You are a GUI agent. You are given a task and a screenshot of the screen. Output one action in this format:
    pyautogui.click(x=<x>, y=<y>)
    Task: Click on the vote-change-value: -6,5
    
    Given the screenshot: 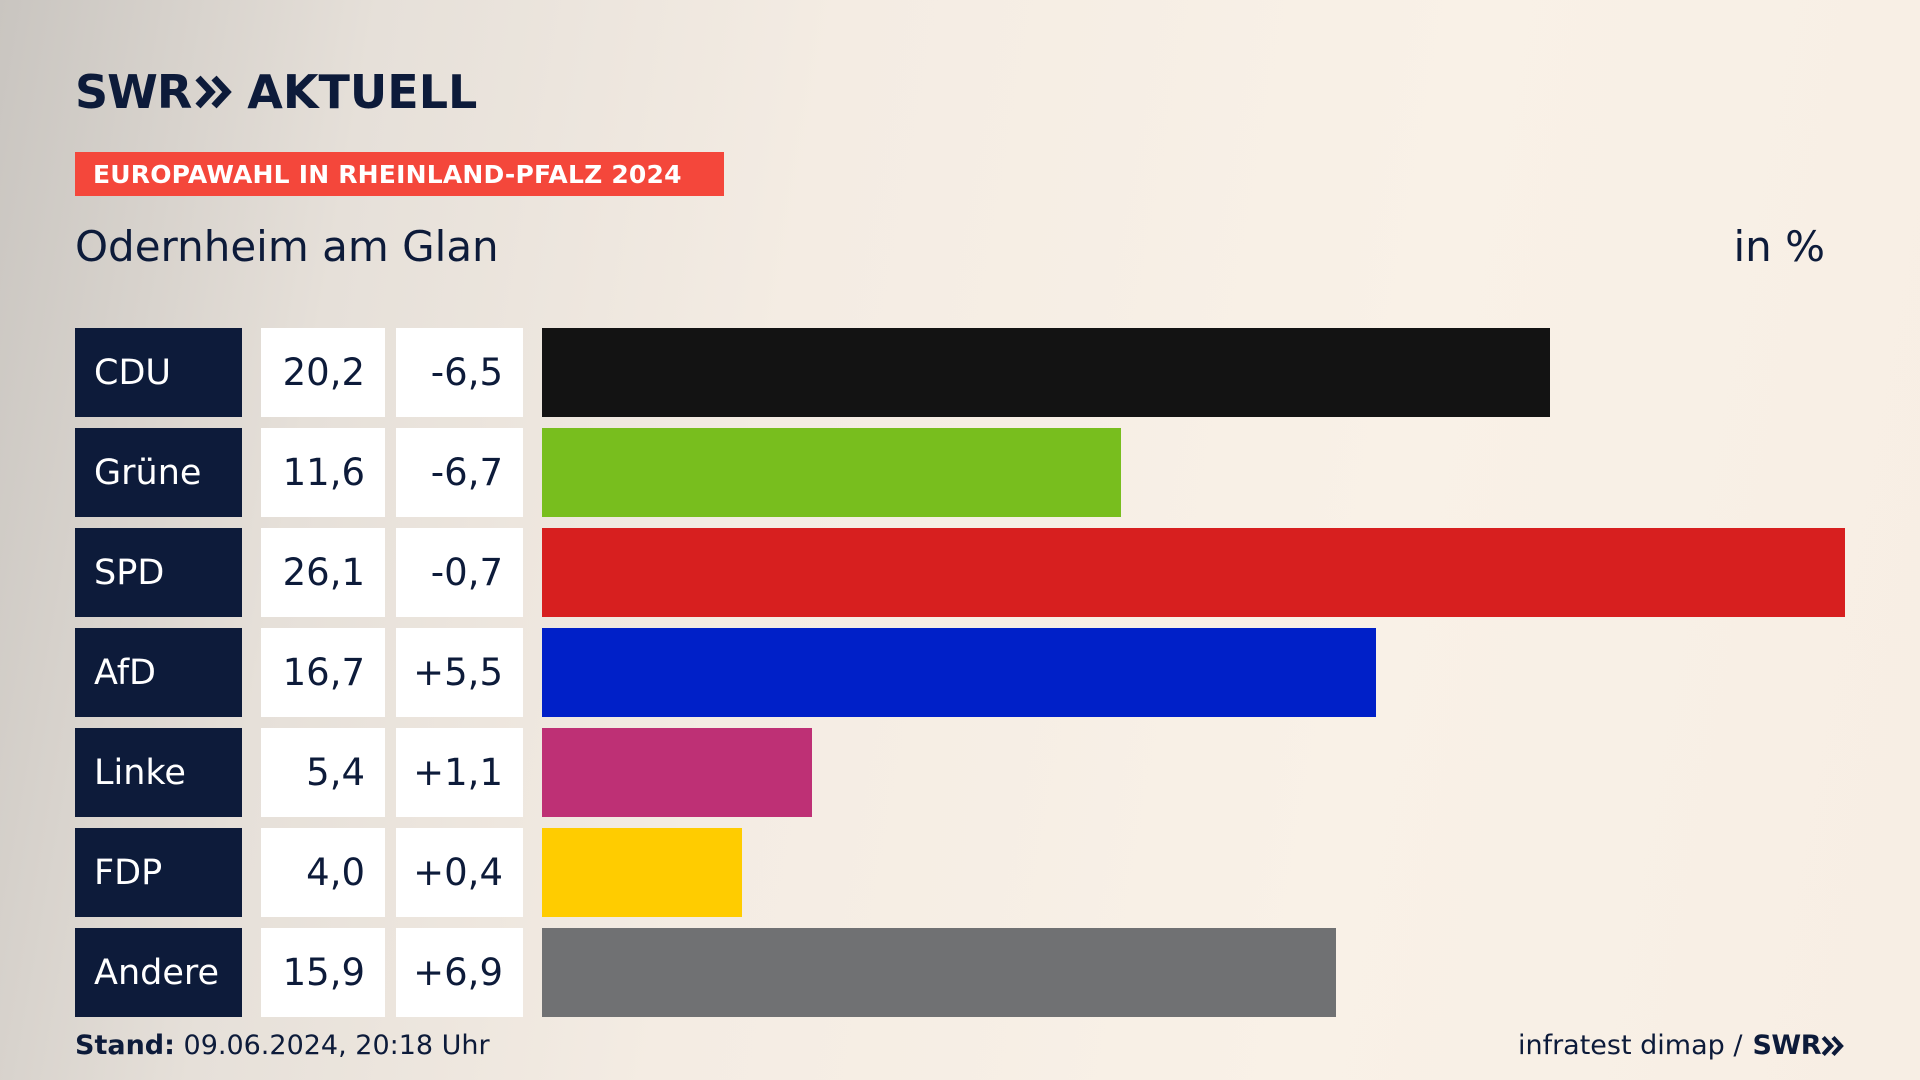 What is the action you would take?
    pyautogui.click(x=459, y=372)
    